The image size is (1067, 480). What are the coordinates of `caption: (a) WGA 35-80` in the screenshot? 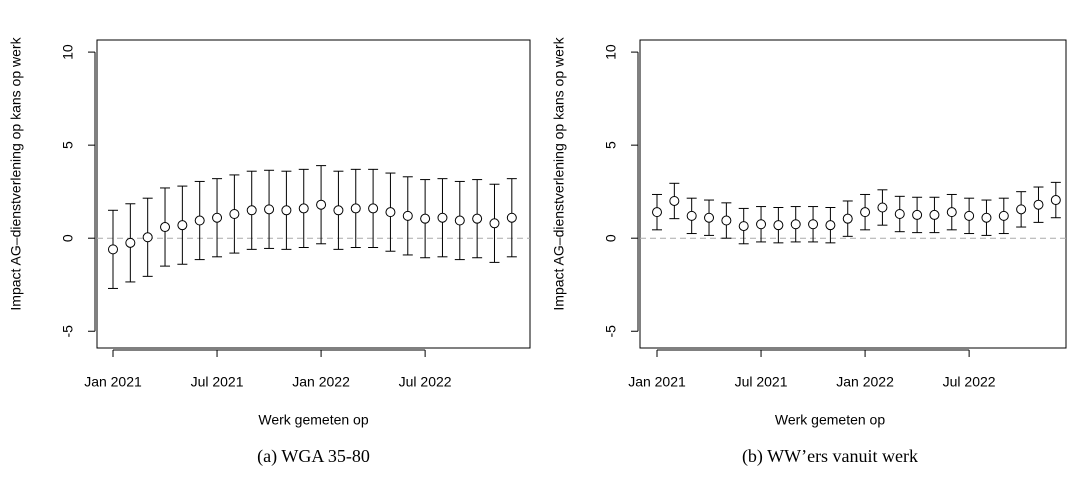 It's located at (313, 456).